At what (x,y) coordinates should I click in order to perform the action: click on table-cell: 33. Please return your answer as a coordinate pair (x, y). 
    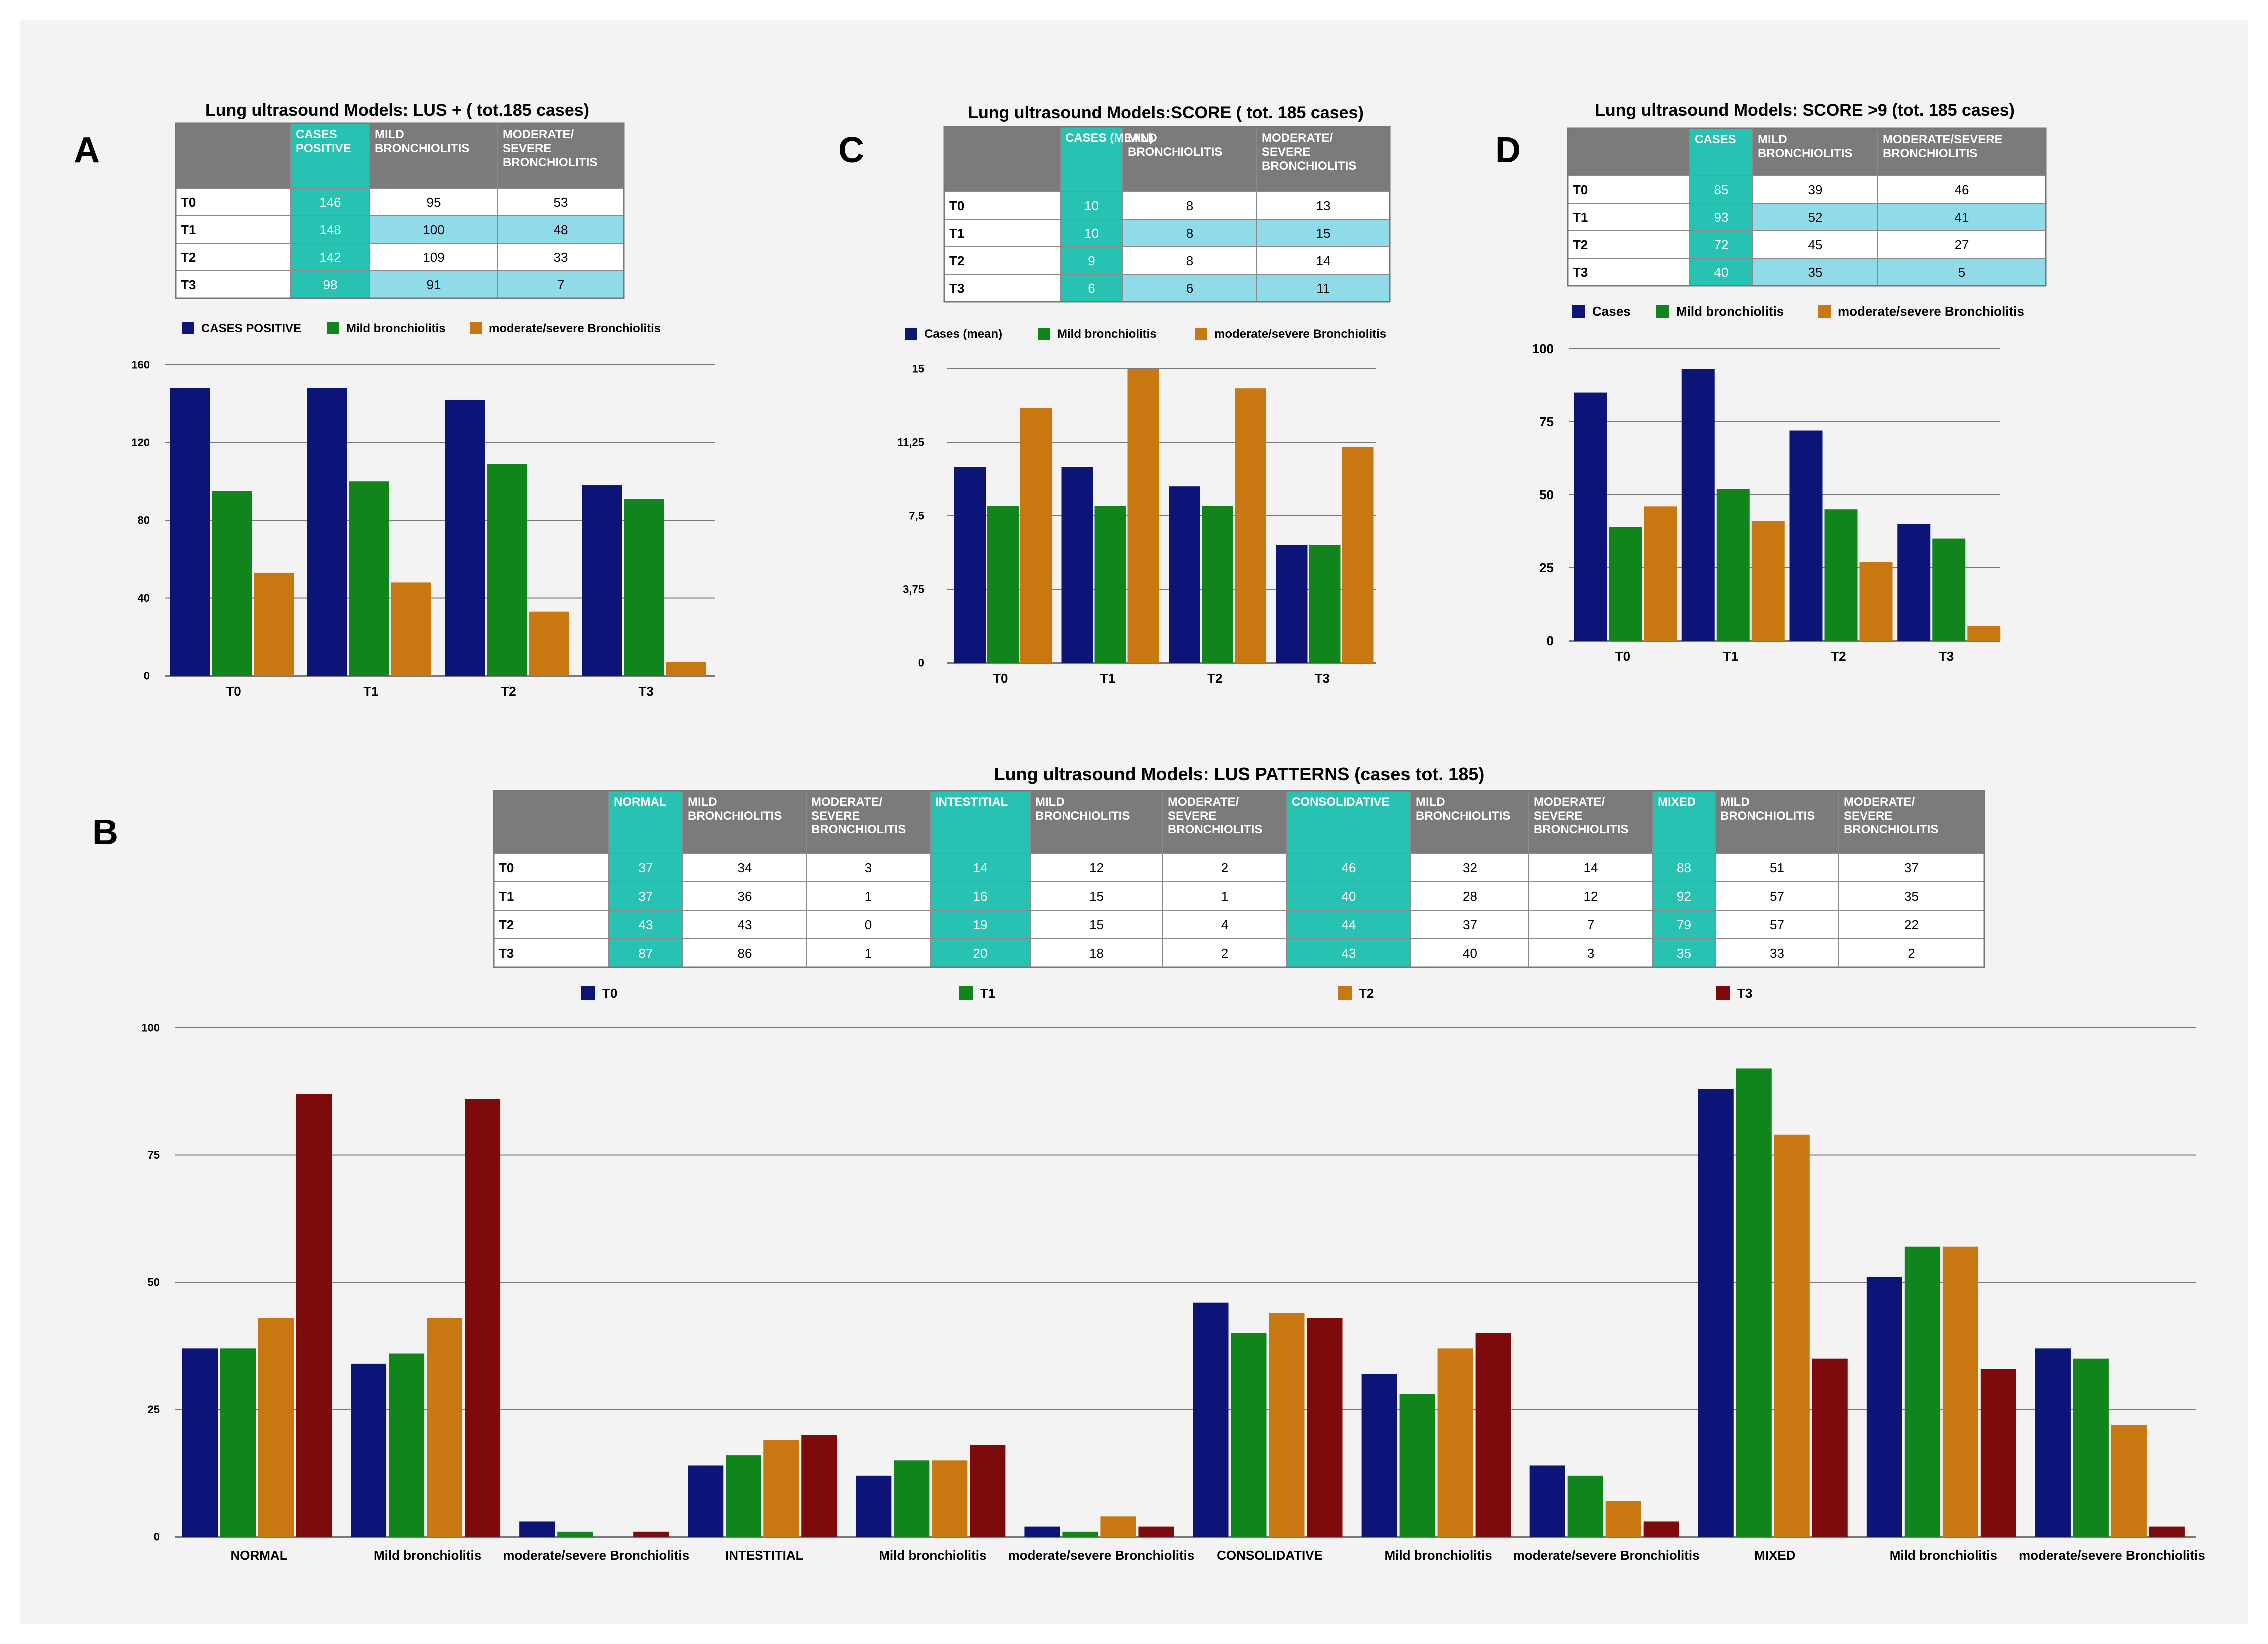
    Looking at the image, I should click on (561, 257).